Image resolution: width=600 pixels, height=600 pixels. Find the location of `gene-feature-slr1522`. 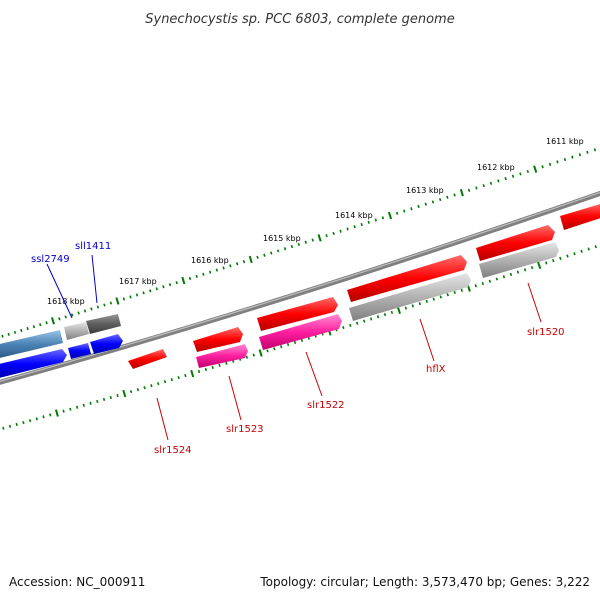

gene-feature-slr1522 is located at coordinates (300, 332).